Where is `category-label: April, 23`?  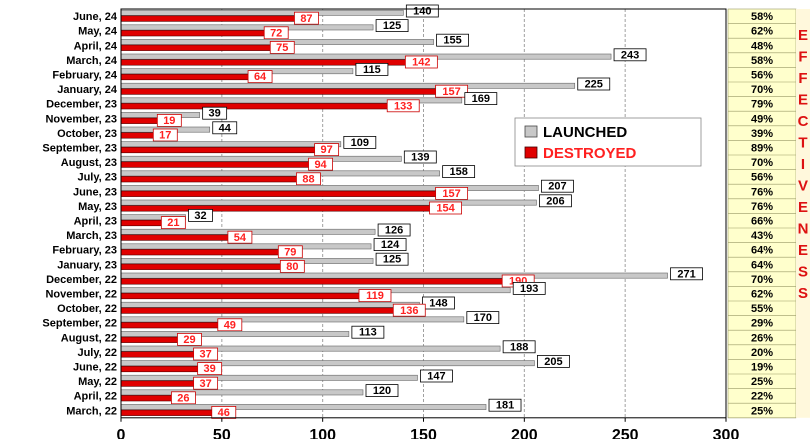
category-label: April, 23 is located at coordinates (95, 221).